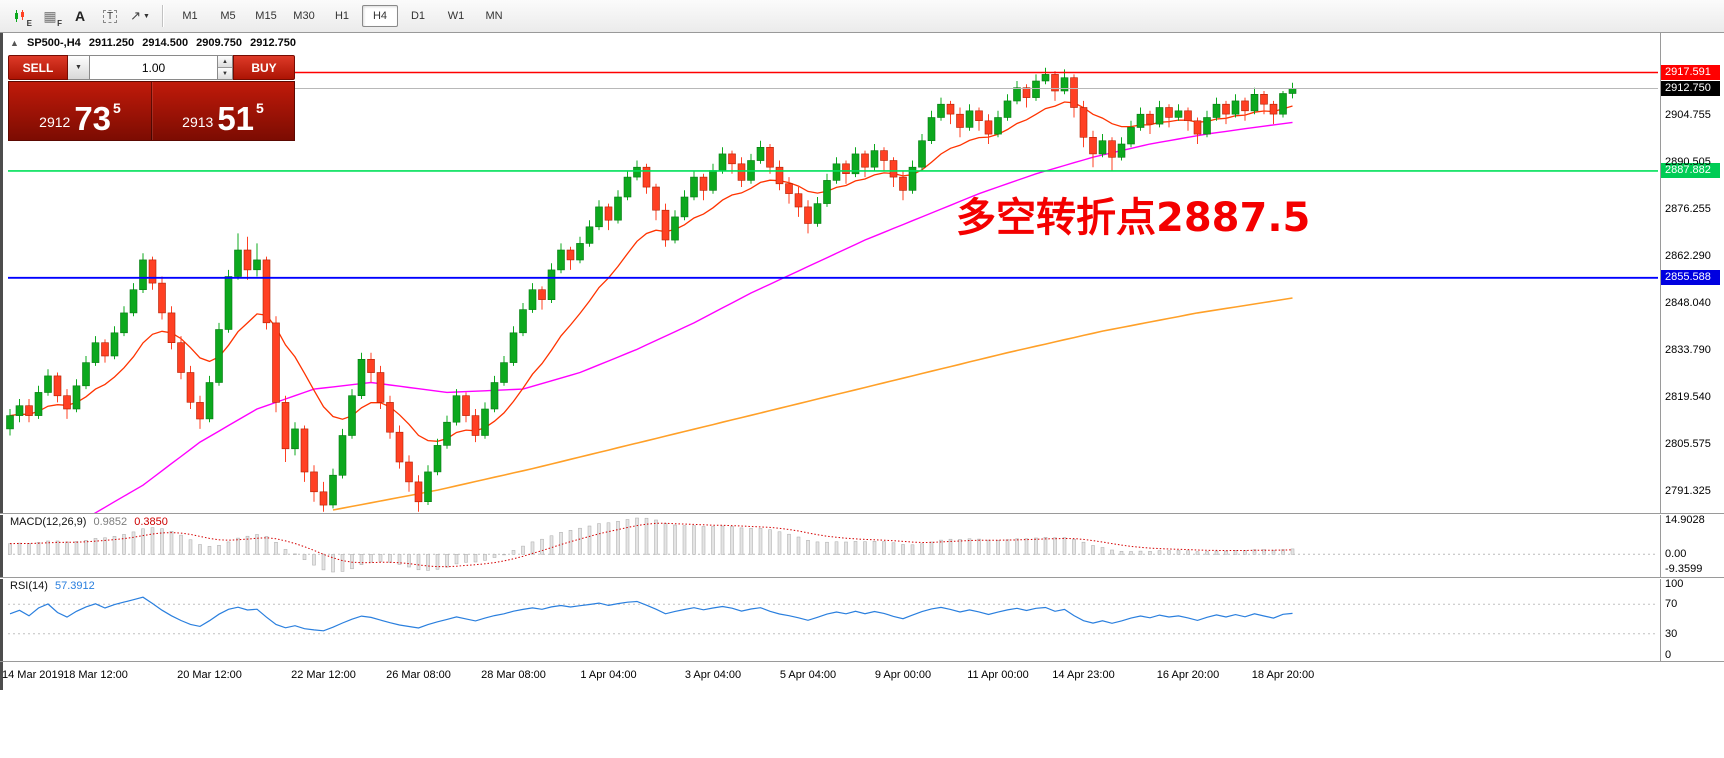 The height and width of the screenshot is (758, 1724). I want to click on timeframe-w1: W1, so click(456, 16).